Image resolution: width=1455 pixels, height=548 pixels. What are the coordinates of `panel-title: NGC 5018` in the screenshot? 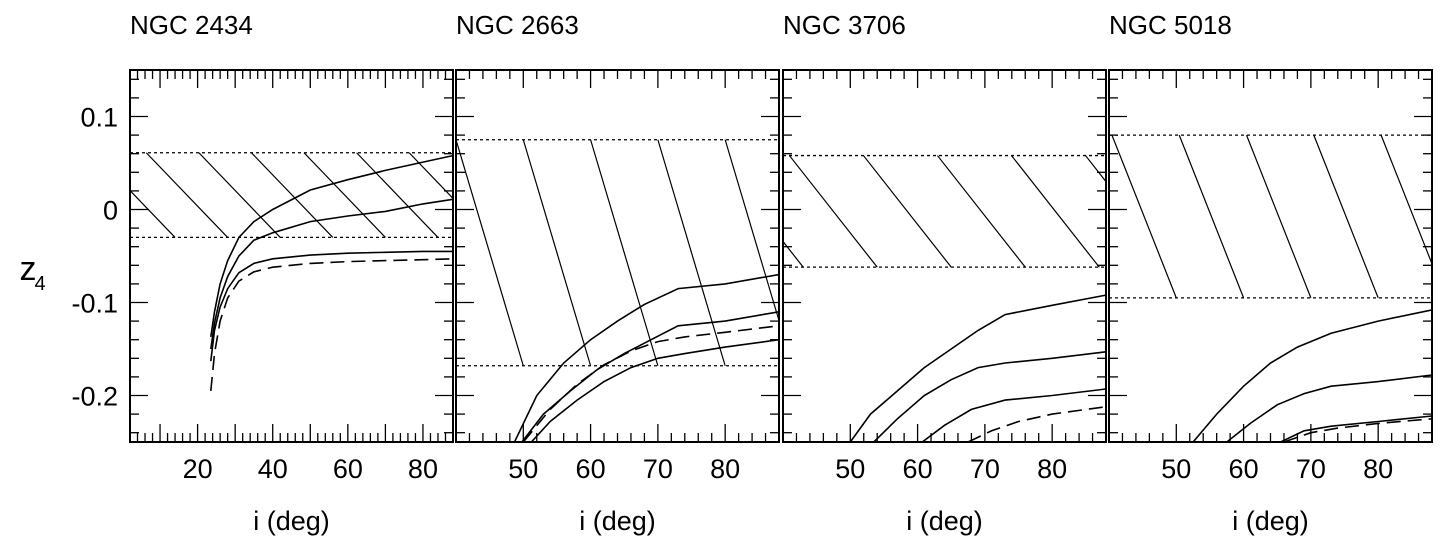 It's located at (1170, 25).